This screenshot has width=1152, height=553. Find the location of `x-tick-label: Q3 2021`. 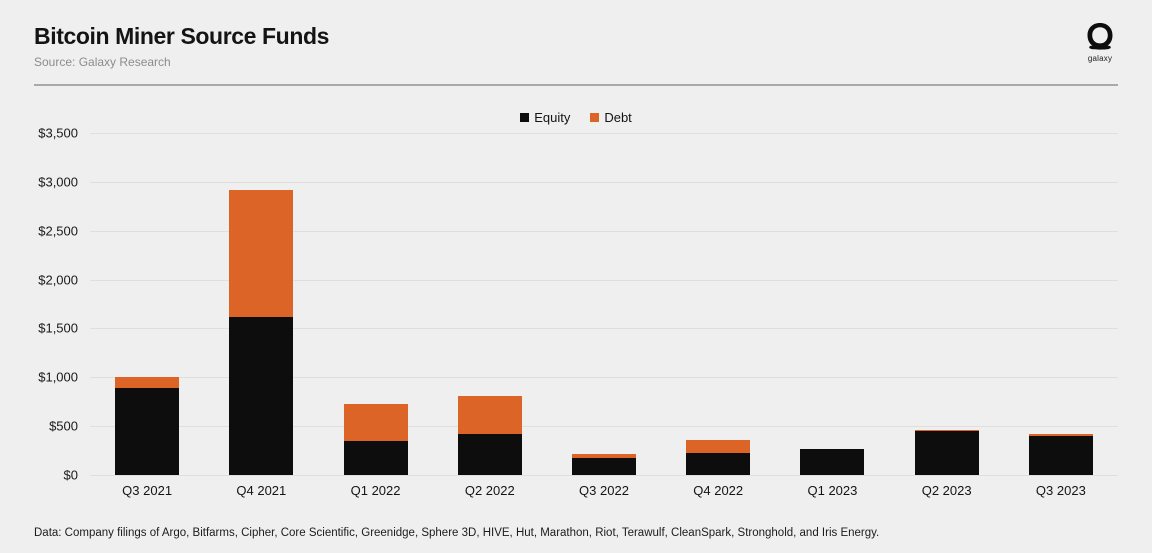

x-tick-label: Q3 2021 is located at coordinates (147, 490).